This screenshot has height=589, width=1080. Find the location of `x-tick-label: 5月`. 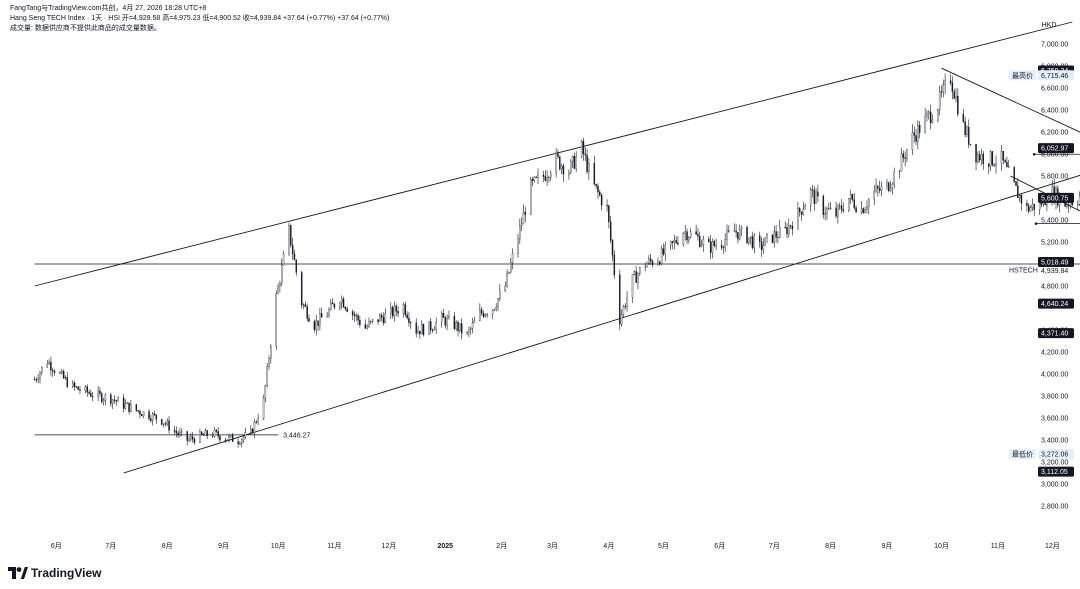

x-tick-label: 5月 is located at coordinates (663, 546).